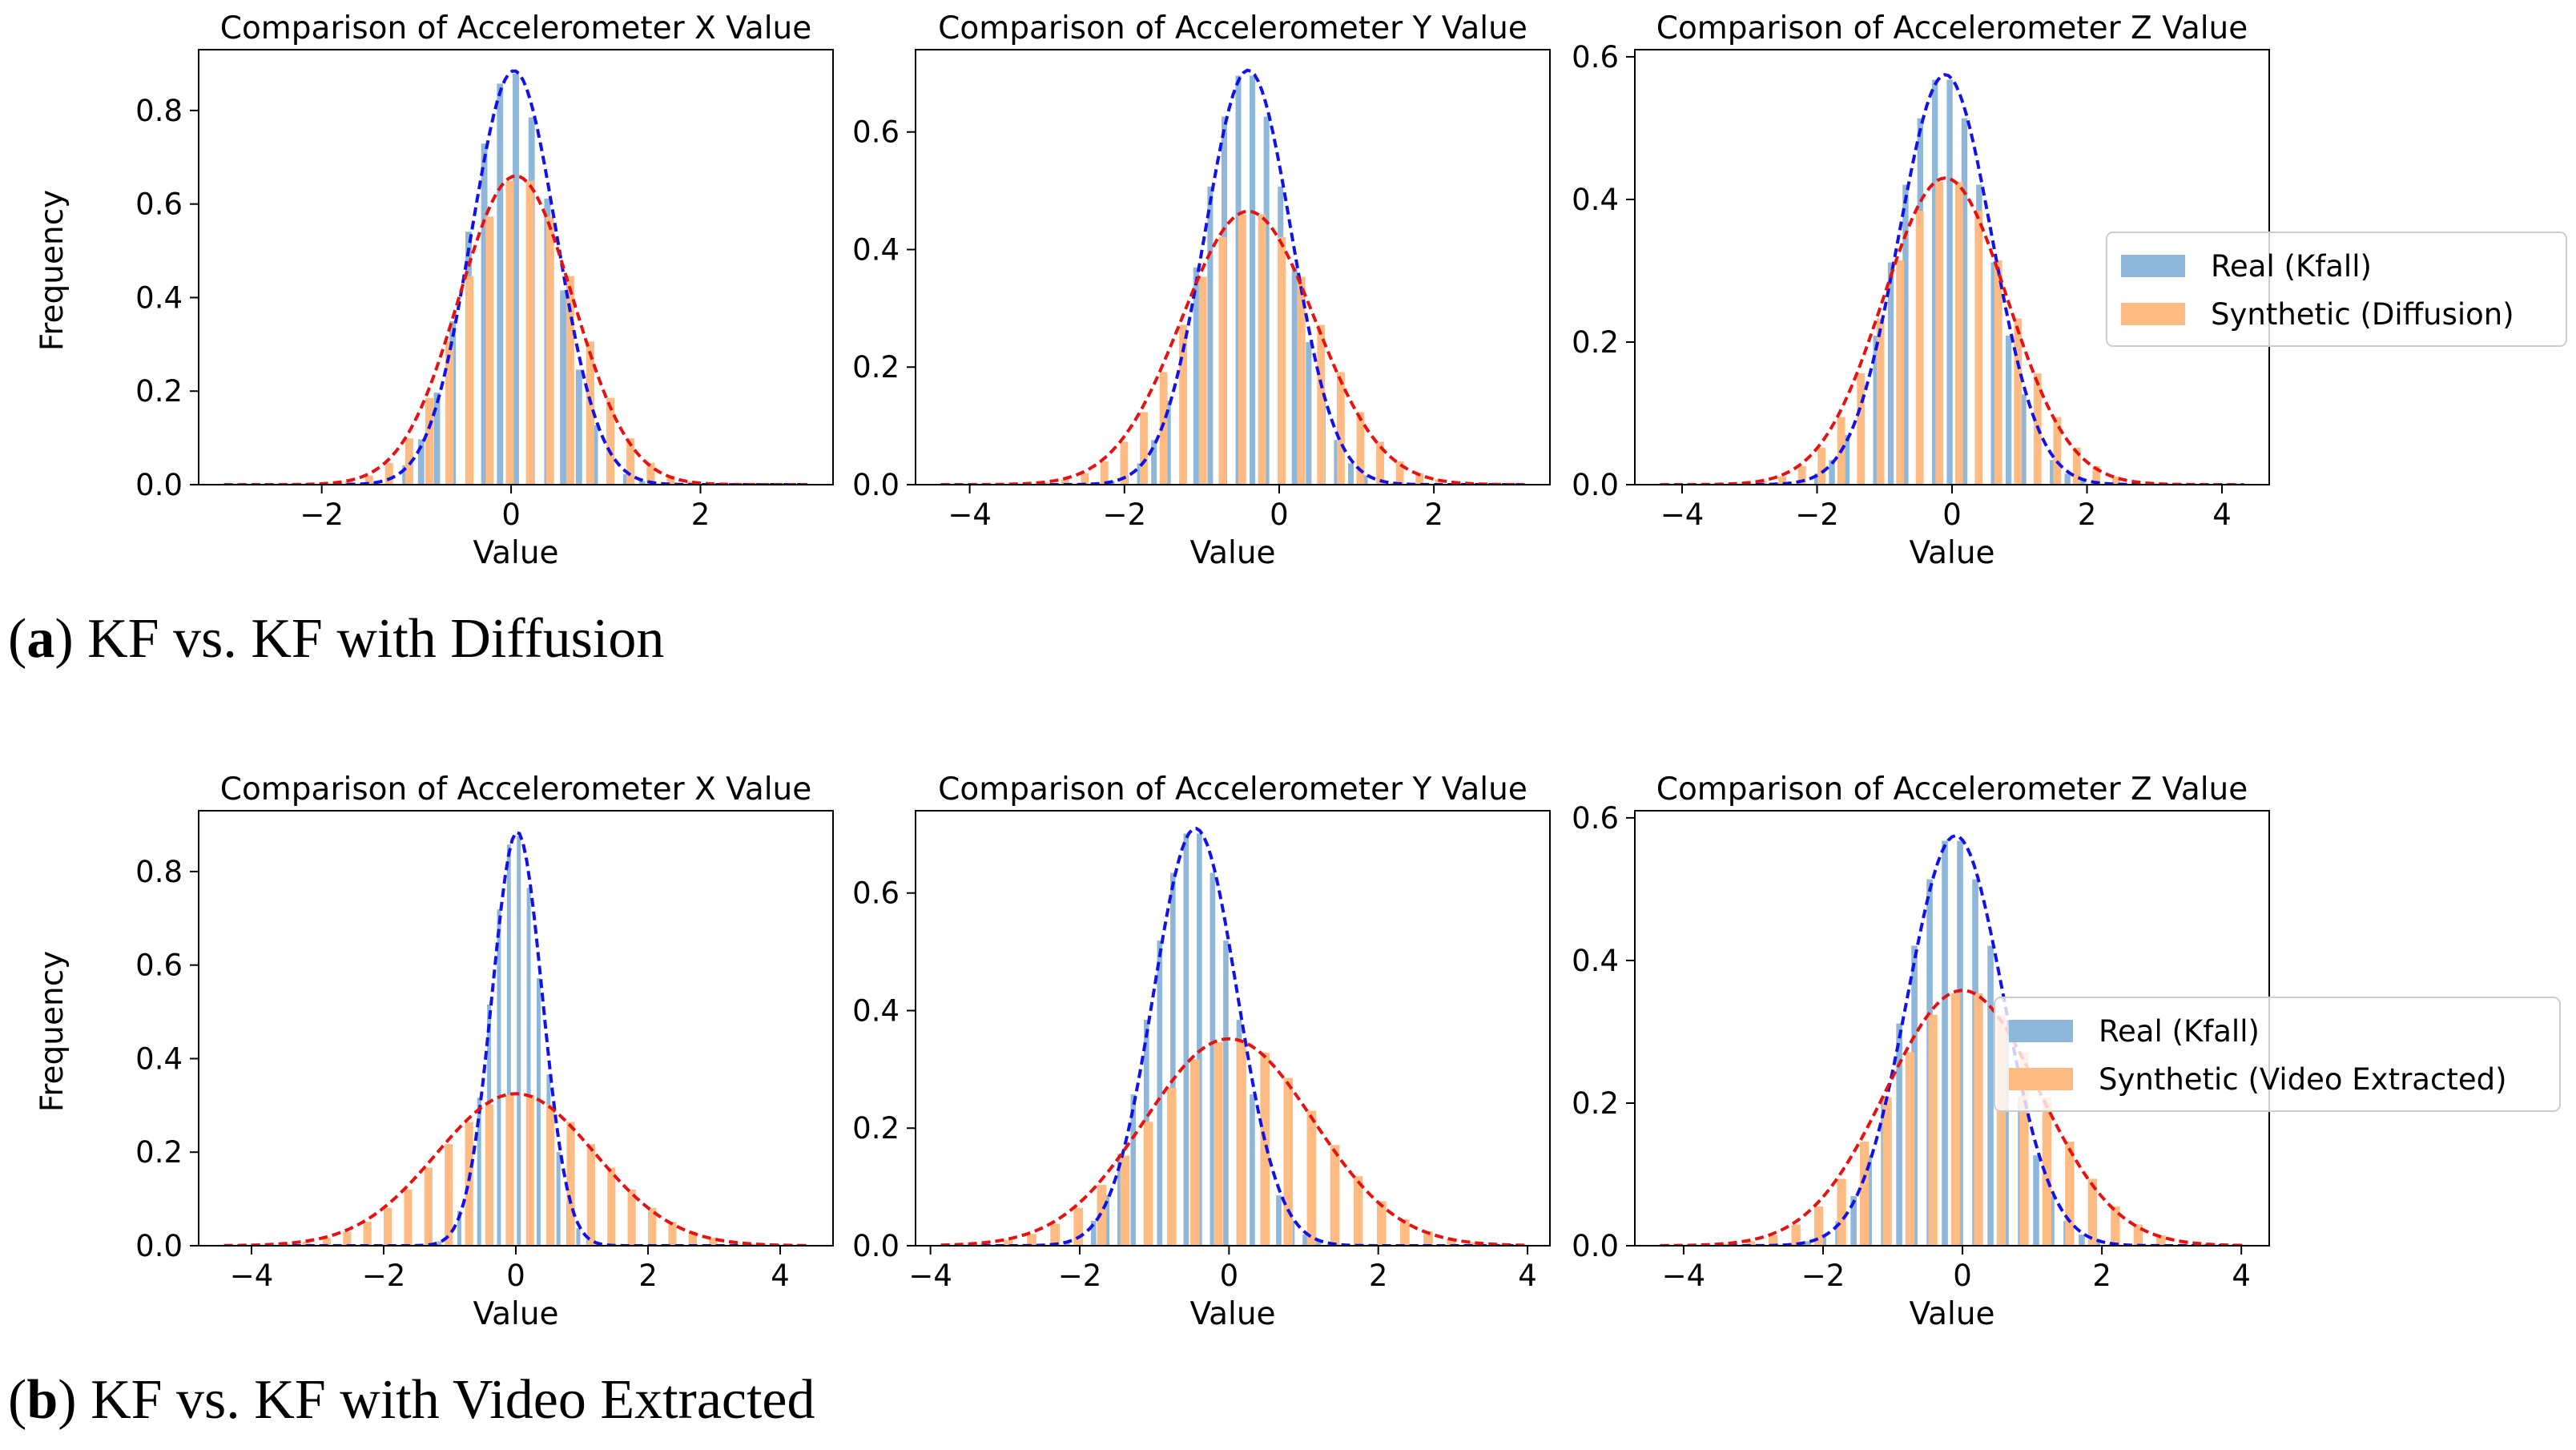 The height and width of the screenshot is (1450, 2576). What do you see at coordinates (376, 639) in the screenshot?
I see `caption-a-text: KF vs. KF with Diffusion` at bounding box center [376, 639].